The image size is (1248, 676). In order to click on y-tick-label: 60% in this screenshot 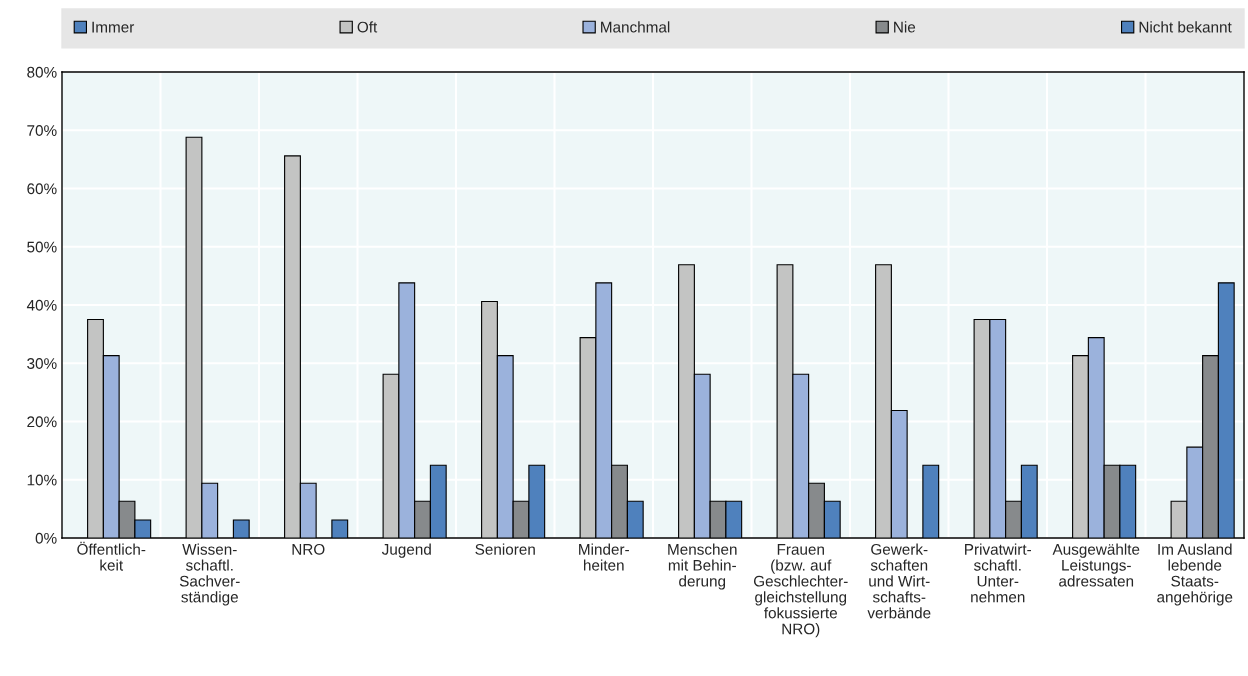, I will do `click(42, 189)`.